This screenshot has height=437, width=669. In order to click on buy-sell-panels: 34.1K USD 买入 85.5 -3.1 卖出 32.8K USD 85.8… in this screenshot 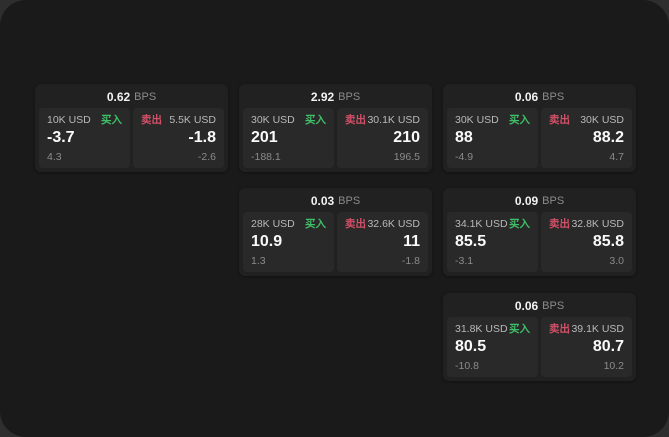, I will do `click(539, 242)`.